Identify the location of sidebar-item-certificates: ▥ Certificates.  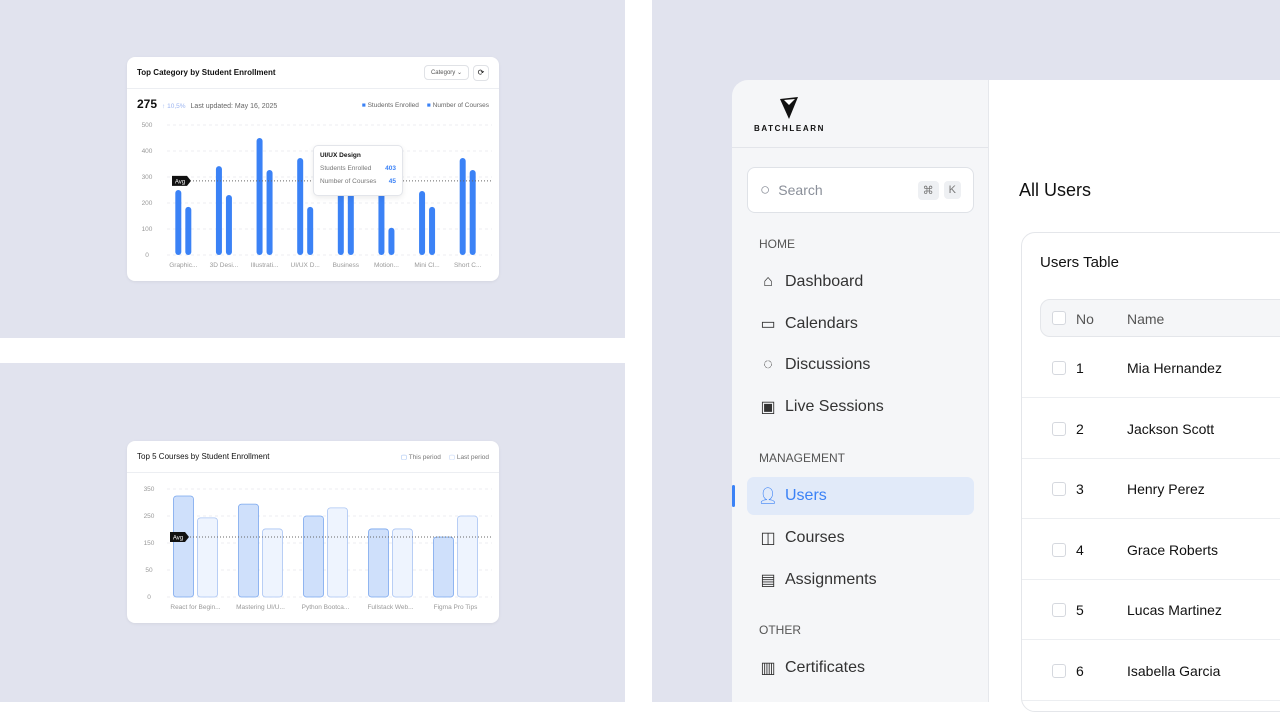
(860, 668).